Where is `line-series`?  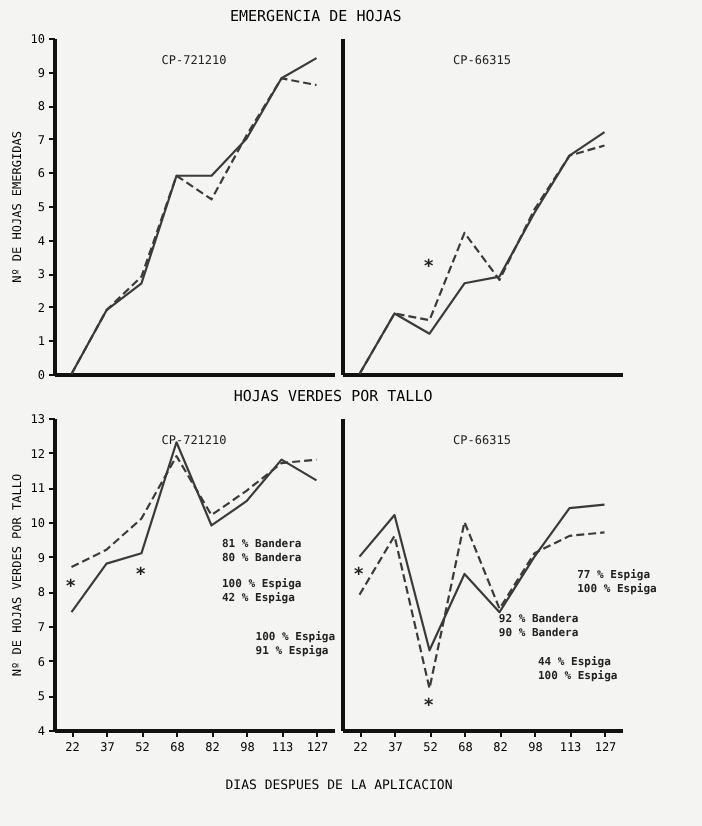 line-series is located at coordinates (194, 527).